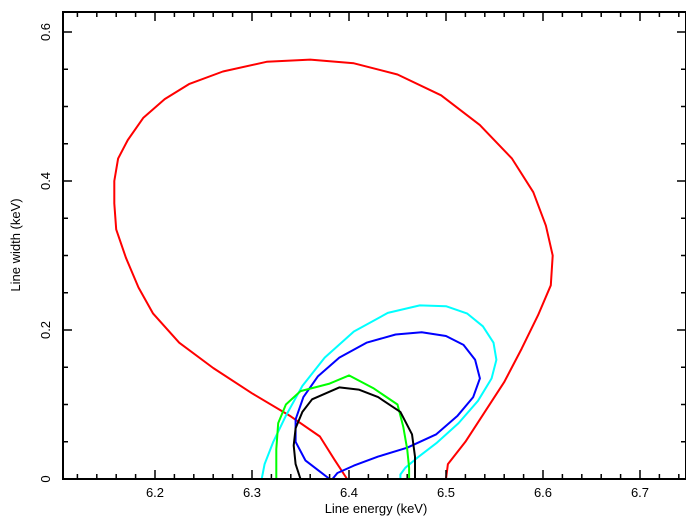 Image resolution: width=686 pixels, height=518 pixels. Describe the element at coordinates (397, 492) in the screenshot. I see `x-tick-labels: 6.2 6.3 6.4 6.5 6.6 6.7` at that location.